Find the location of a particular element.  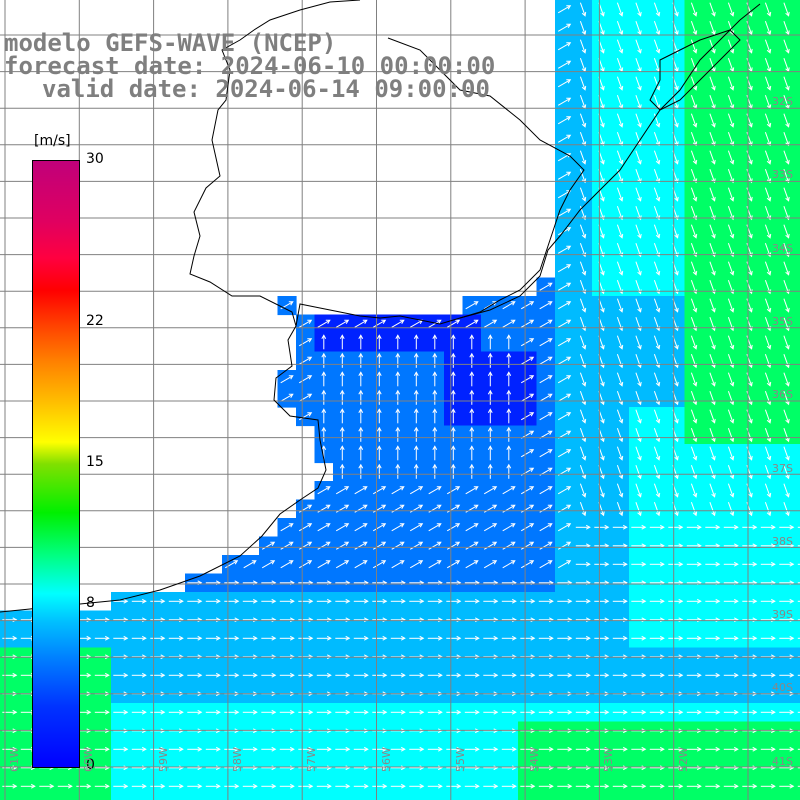

colorbar-unit: [m/s] is located at coordinates (52, 141).